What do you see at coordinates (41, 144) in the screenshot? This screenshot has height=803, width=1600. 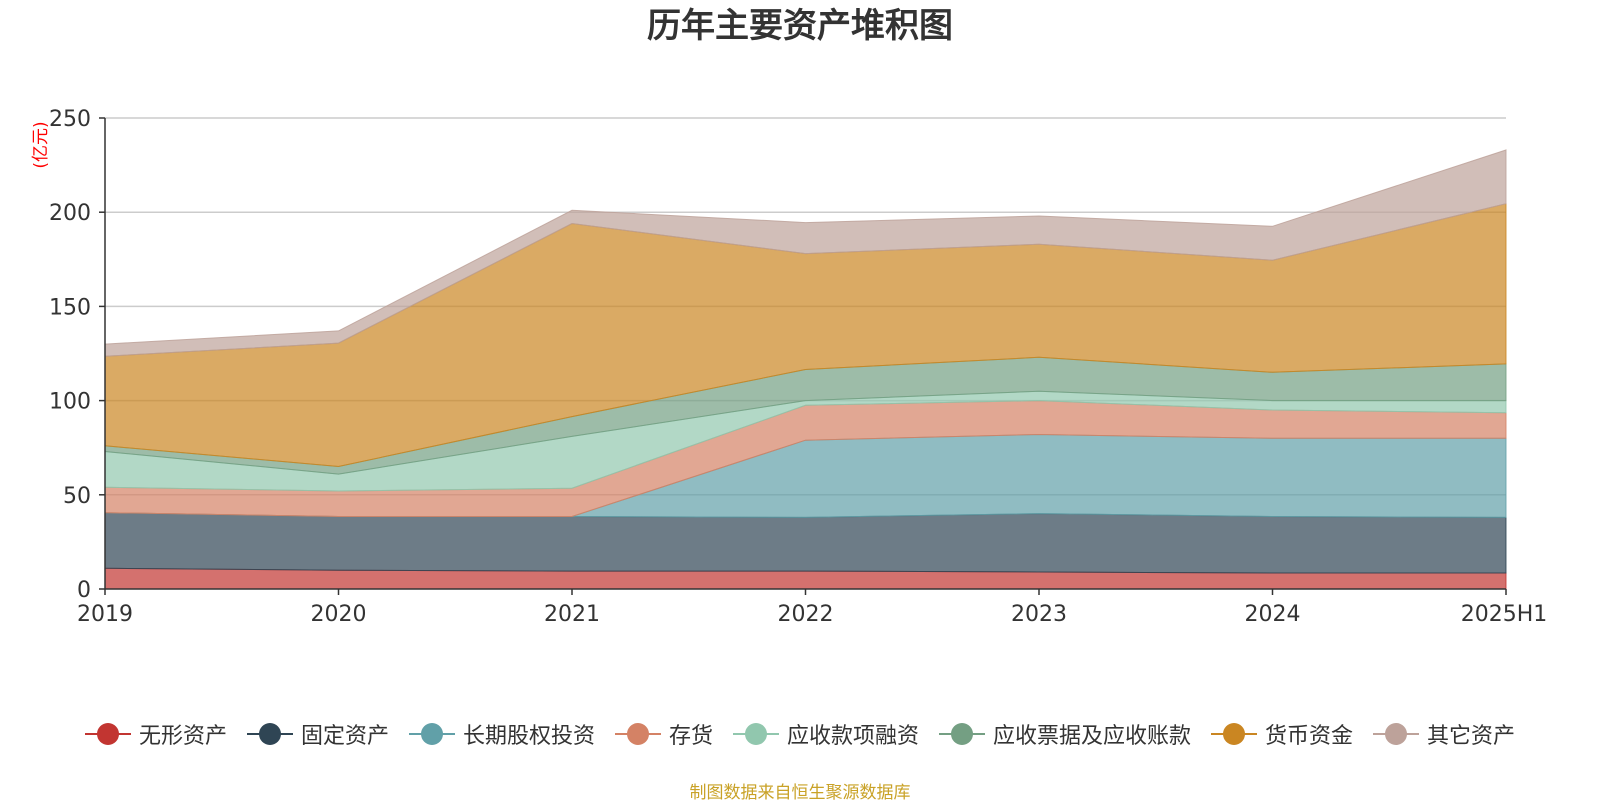 I see `y-axis-title: (亿元)` at bounding box center [41, 144].